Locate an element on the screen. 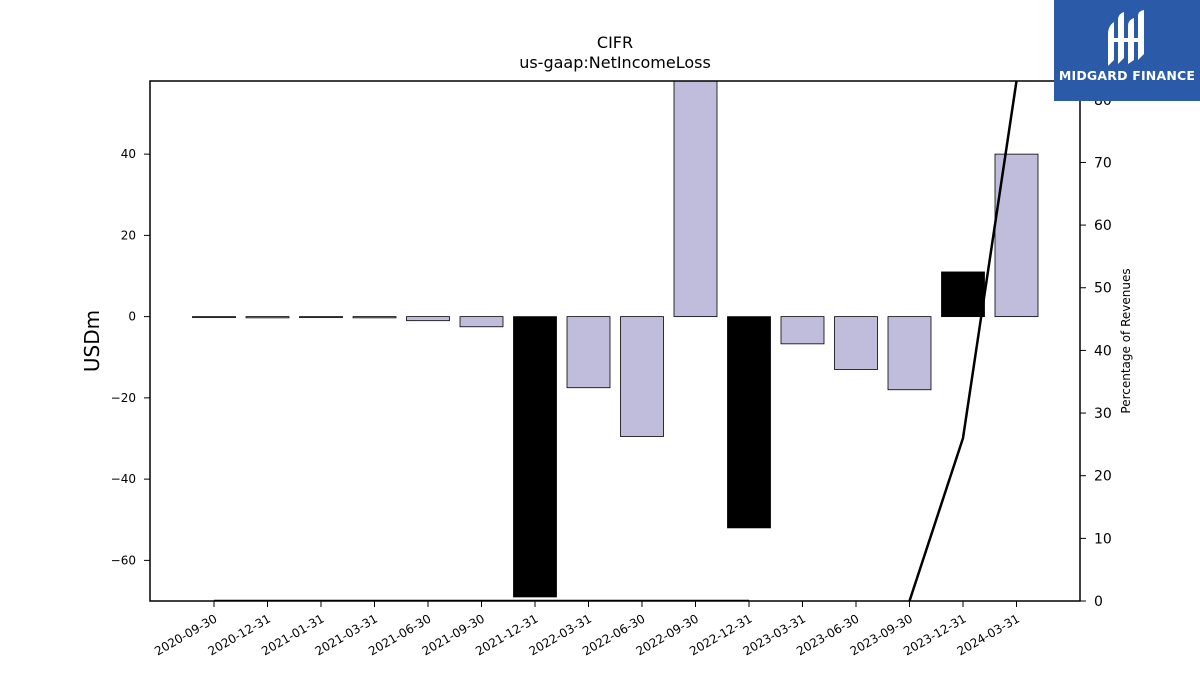 This screenshot has width=1200, height=675. y2-tick-label: 20 is located at coordinates (1103, 477).